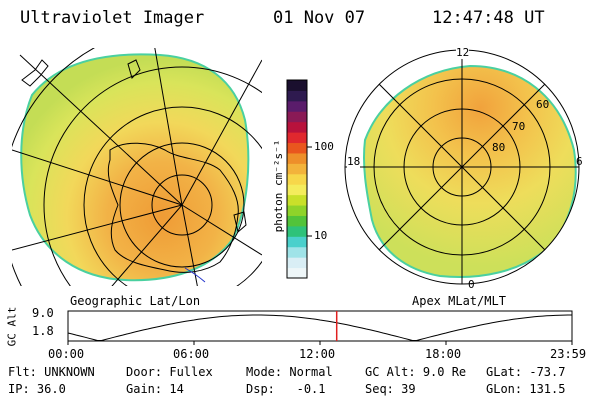  I want to click on timeline-xtick-0600: 06:00, so click(191, 354).